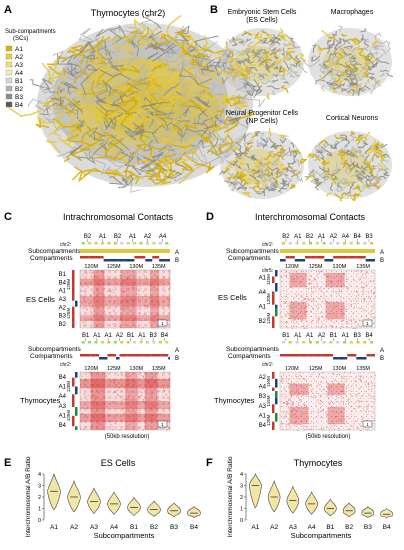 Image resolution: width=404 pixels, height=550 pixels. I want to click on resolution-note: (50kb resolution), so click(127, 437).